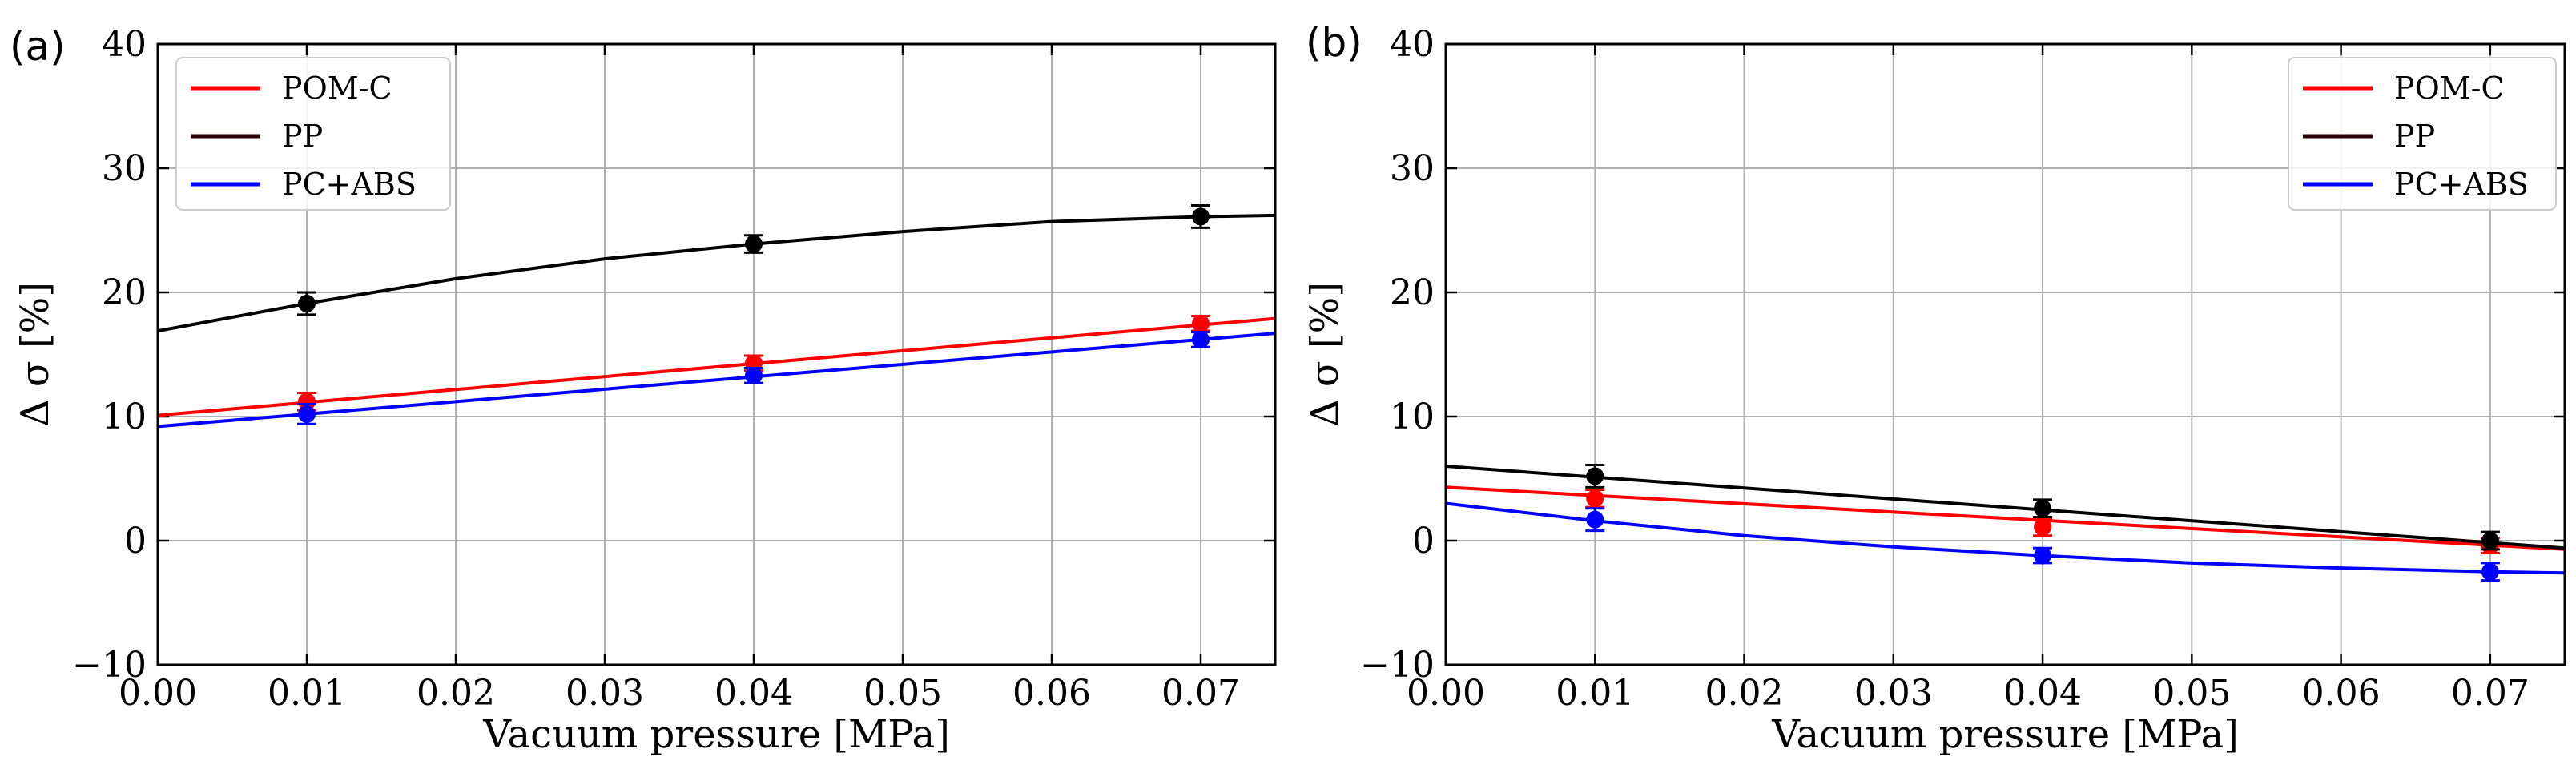 Image resolution: width=2576 pixels, height=781 pixels. I want to click on panel-label: (b), so click(1334, 42).